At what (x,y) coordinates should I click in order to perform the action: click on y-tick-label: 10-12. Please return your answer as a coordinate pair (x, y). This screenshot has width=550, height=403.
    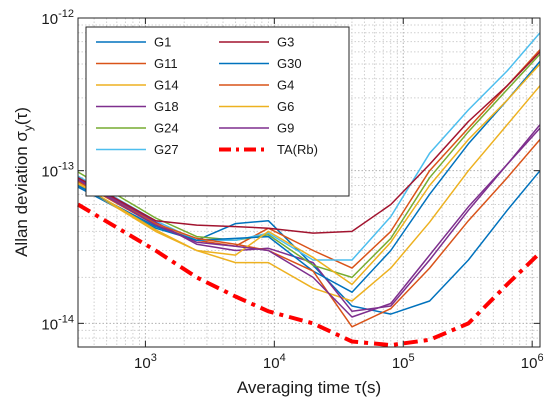
    Looking at the image, I should click on (57, 18).